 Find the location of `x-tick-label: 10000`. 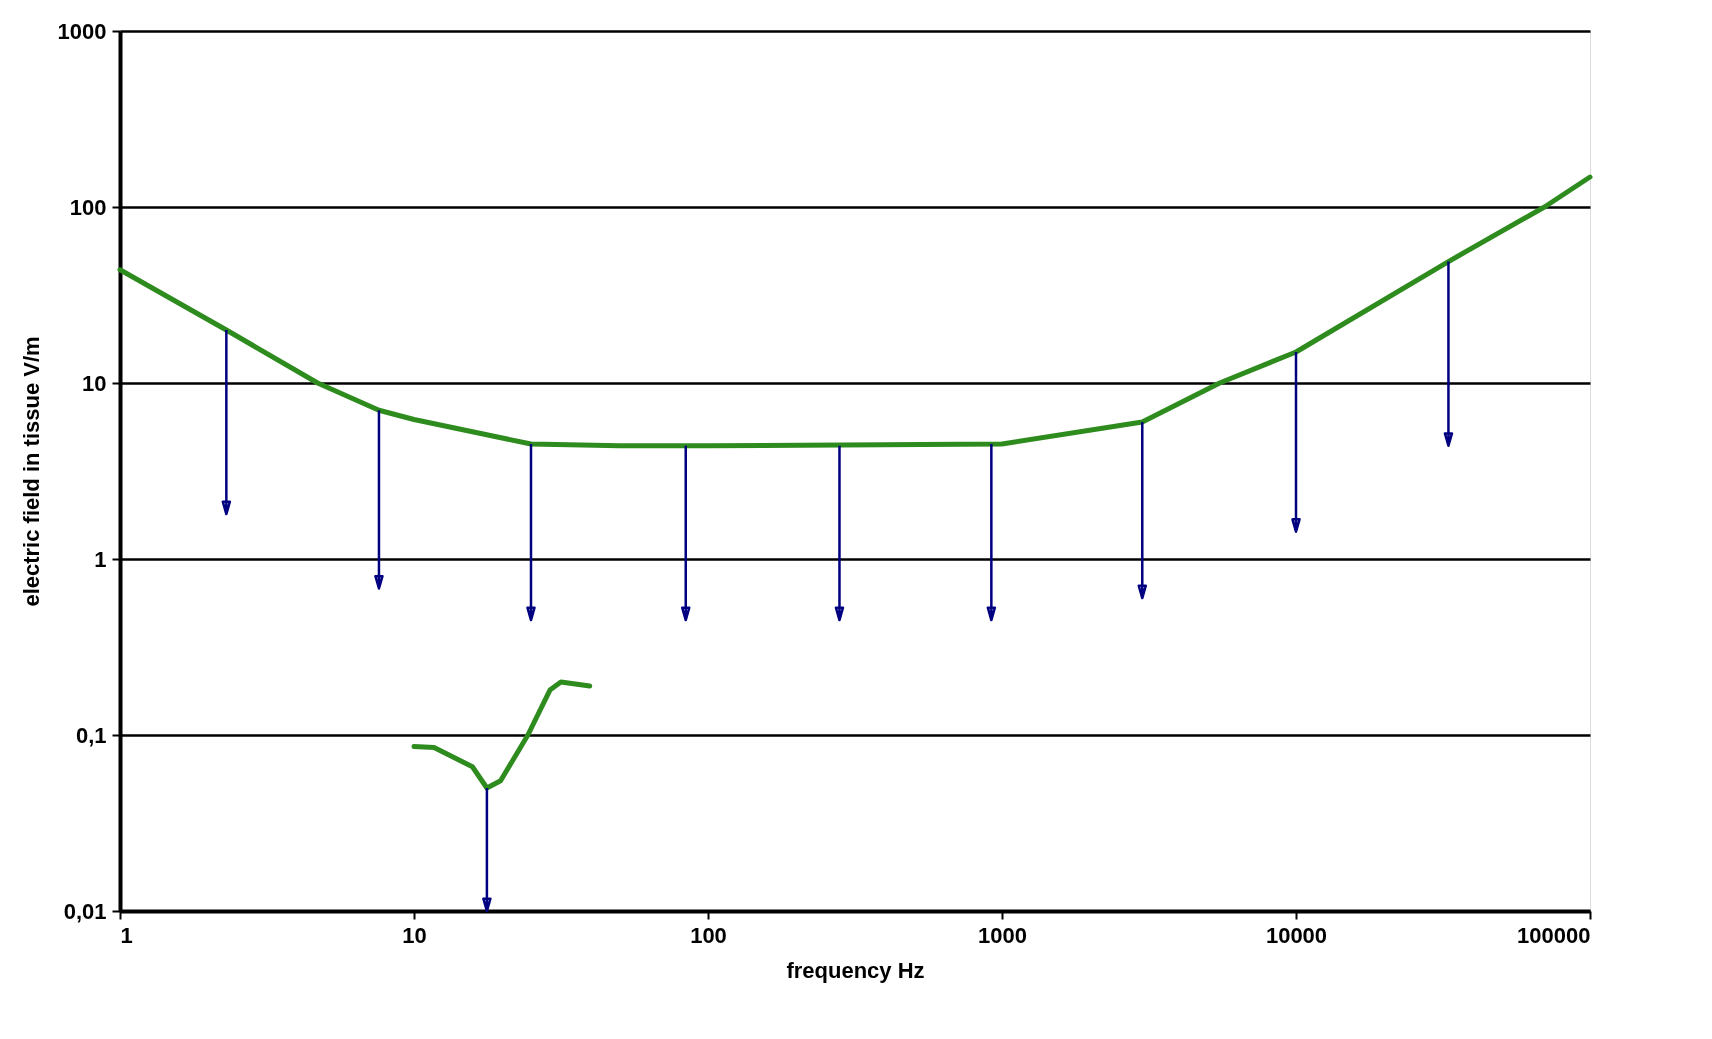

x-tick-label: 10000 is located at coordinates (1296, 935).